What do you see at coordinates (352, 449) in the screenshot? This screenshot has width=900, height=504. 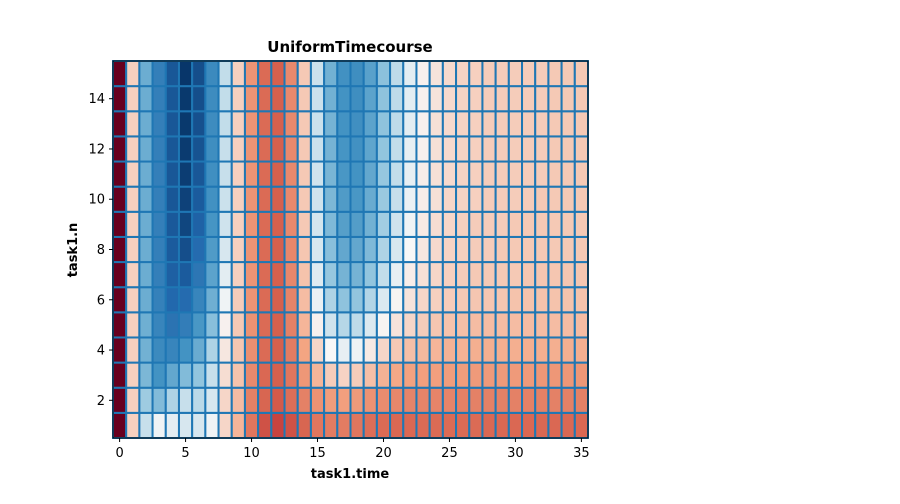 I see `x-axis: 0 5 10 15 20 25 30 35` at bounding box center [352, 449].